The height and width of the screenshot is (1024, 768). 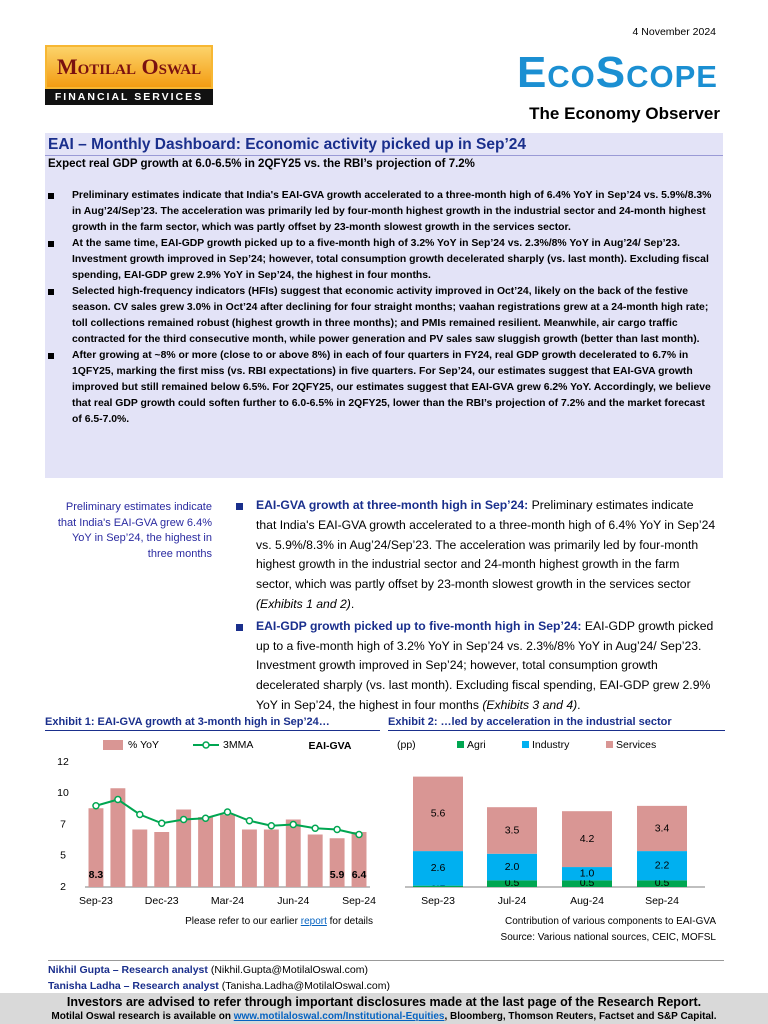 What do you see at coordinates (674, 32) in the screenshot?
I see `date: 4 November 2024` at bounding box center [674, 32].